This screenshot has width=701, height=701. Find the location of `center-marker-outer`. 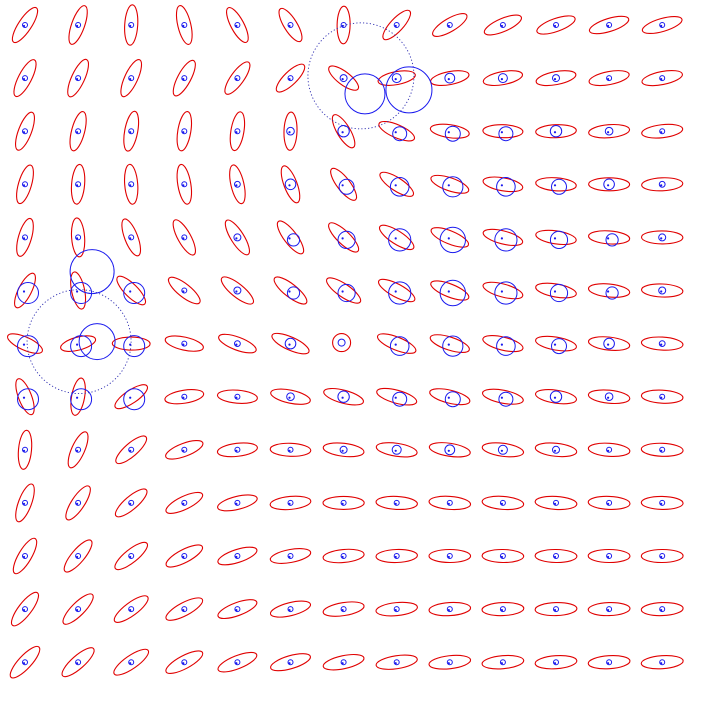

center-marker-outer is located at coordinates (342, 343).